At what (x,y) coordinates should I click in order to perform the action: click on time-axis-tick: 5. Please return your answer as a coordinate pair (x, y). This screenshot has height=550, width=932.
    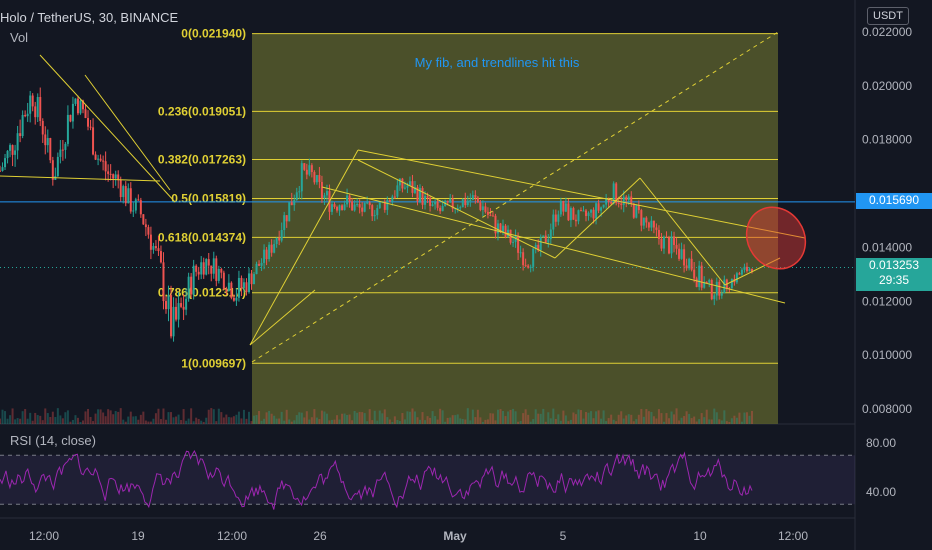
    Looking at the image, I should click on (563, 536).